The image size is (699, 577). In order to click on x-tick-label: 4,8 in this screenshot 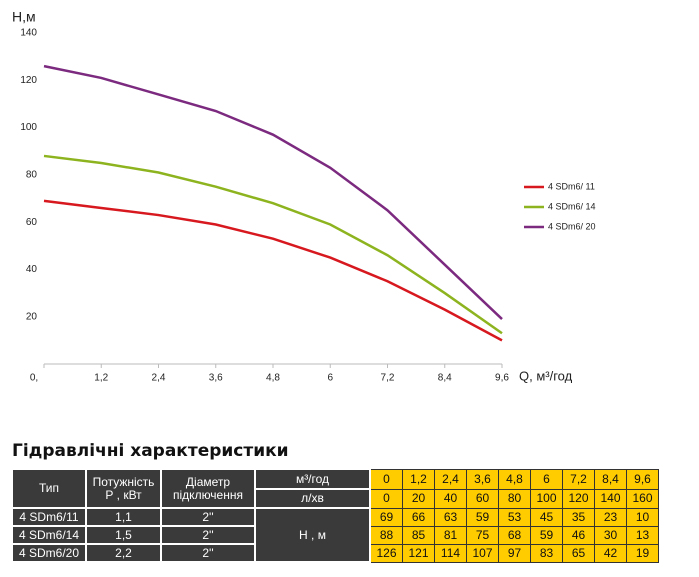, I will do `click(273, 378)`.